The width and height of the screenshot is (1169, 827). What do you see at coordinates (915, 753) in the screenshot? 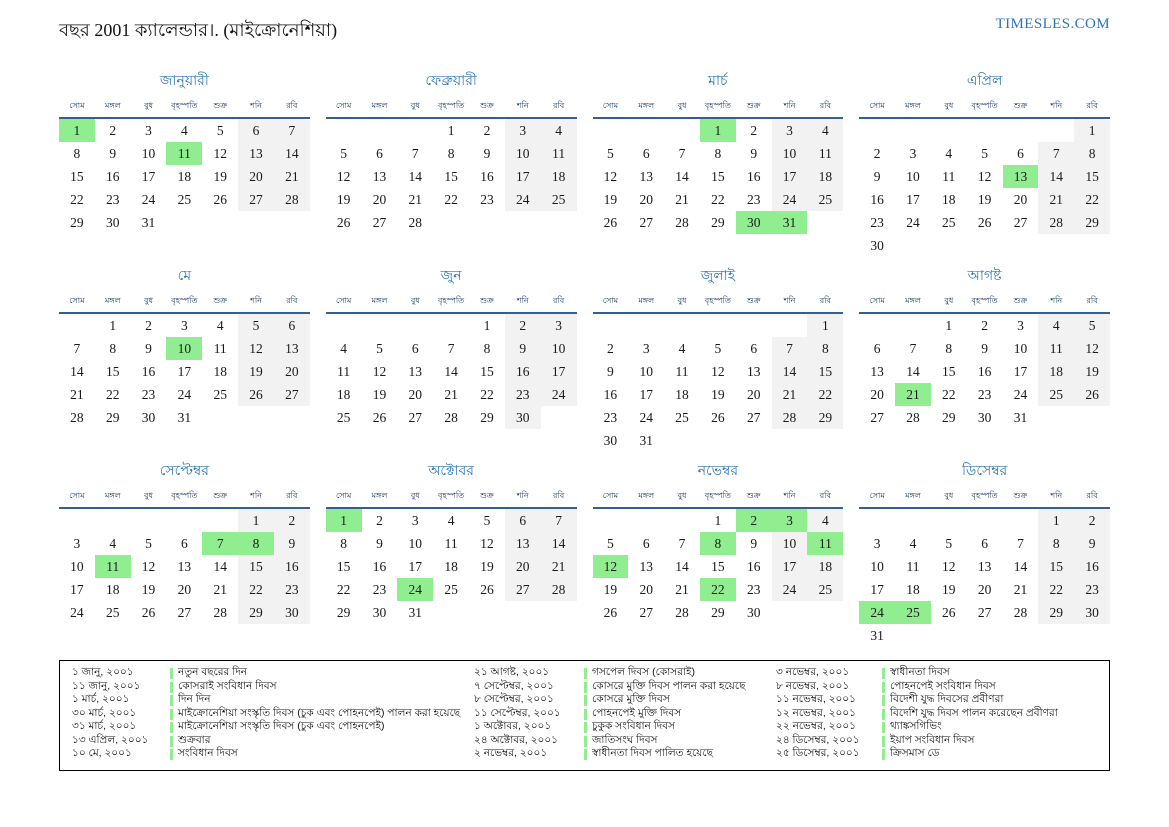
I see `holiday-name: ক্রিসমাস ডে` at bounding box center [915, 753].